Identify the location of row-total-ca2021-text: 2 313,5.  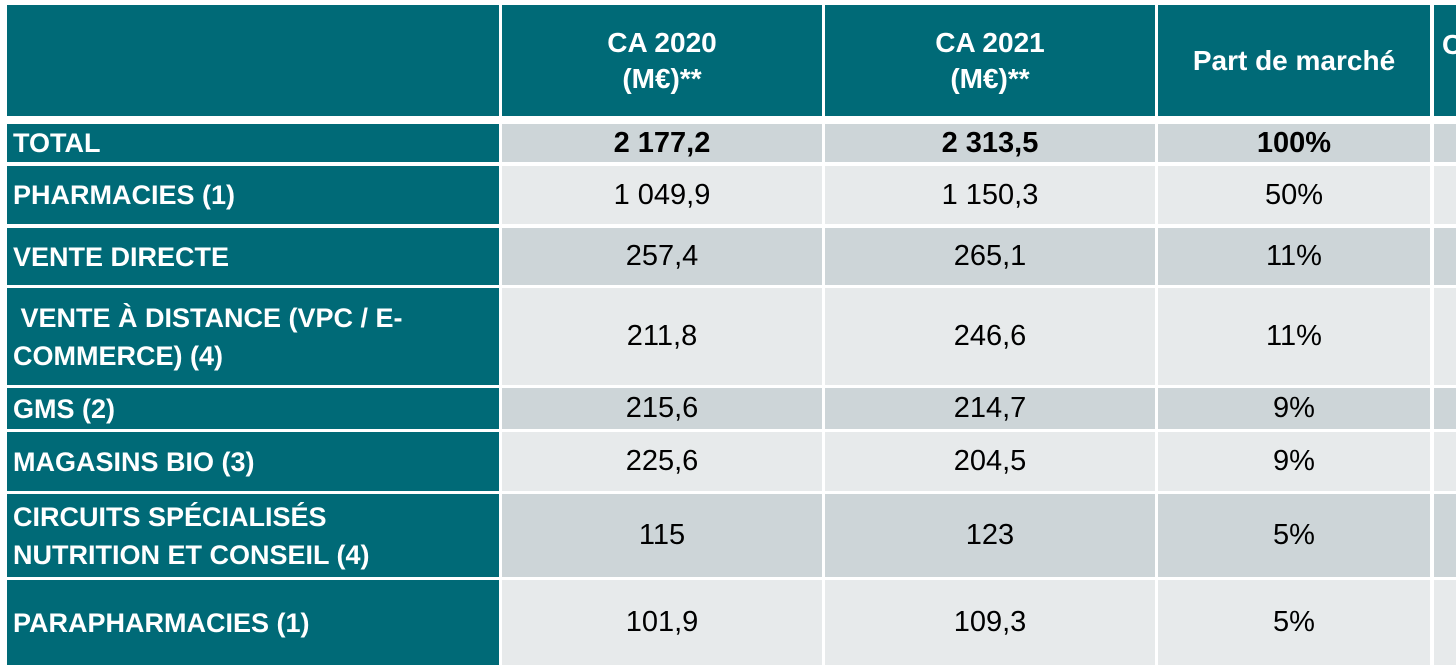
(990, 142).